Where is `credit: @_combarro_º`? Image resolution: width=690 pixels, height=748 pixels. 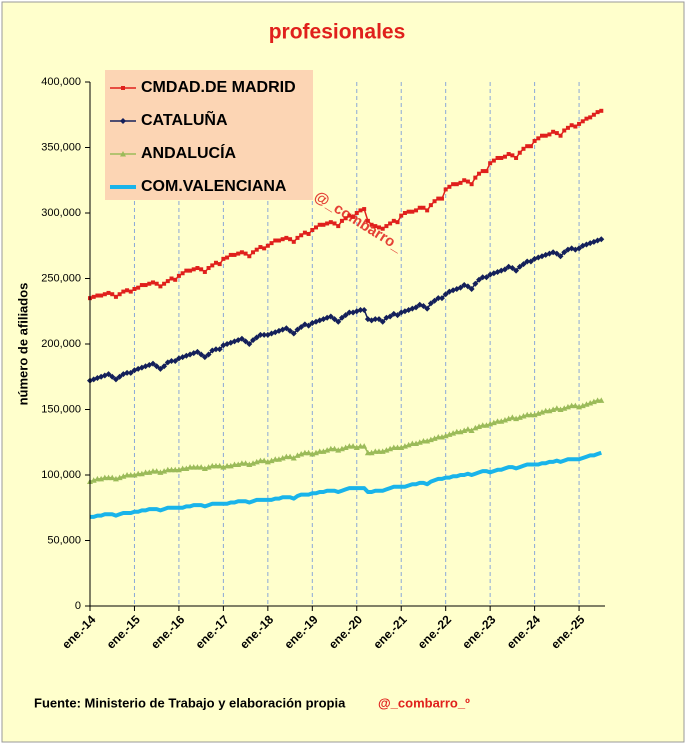
credit: @_combarro_º is located at coordinates (424, 702).